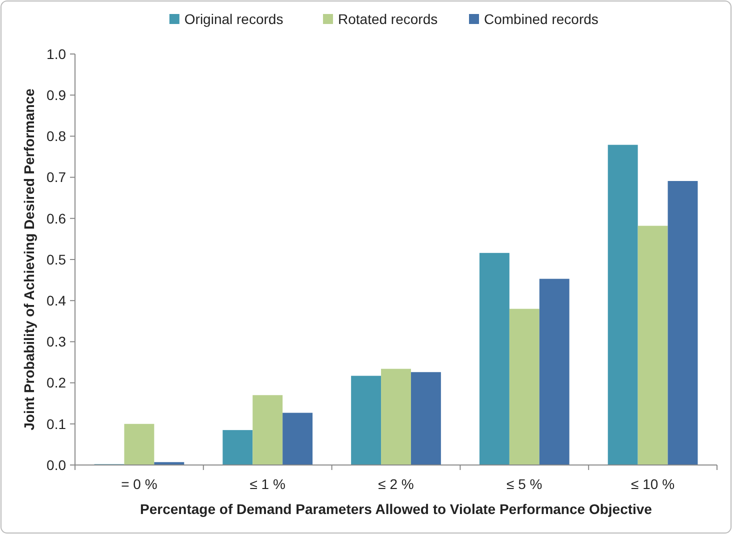  What do you see at coordinates (56, 177) in the screenshot?
I see `y-tick-label: 0.7` at bounding box center [56, 177].